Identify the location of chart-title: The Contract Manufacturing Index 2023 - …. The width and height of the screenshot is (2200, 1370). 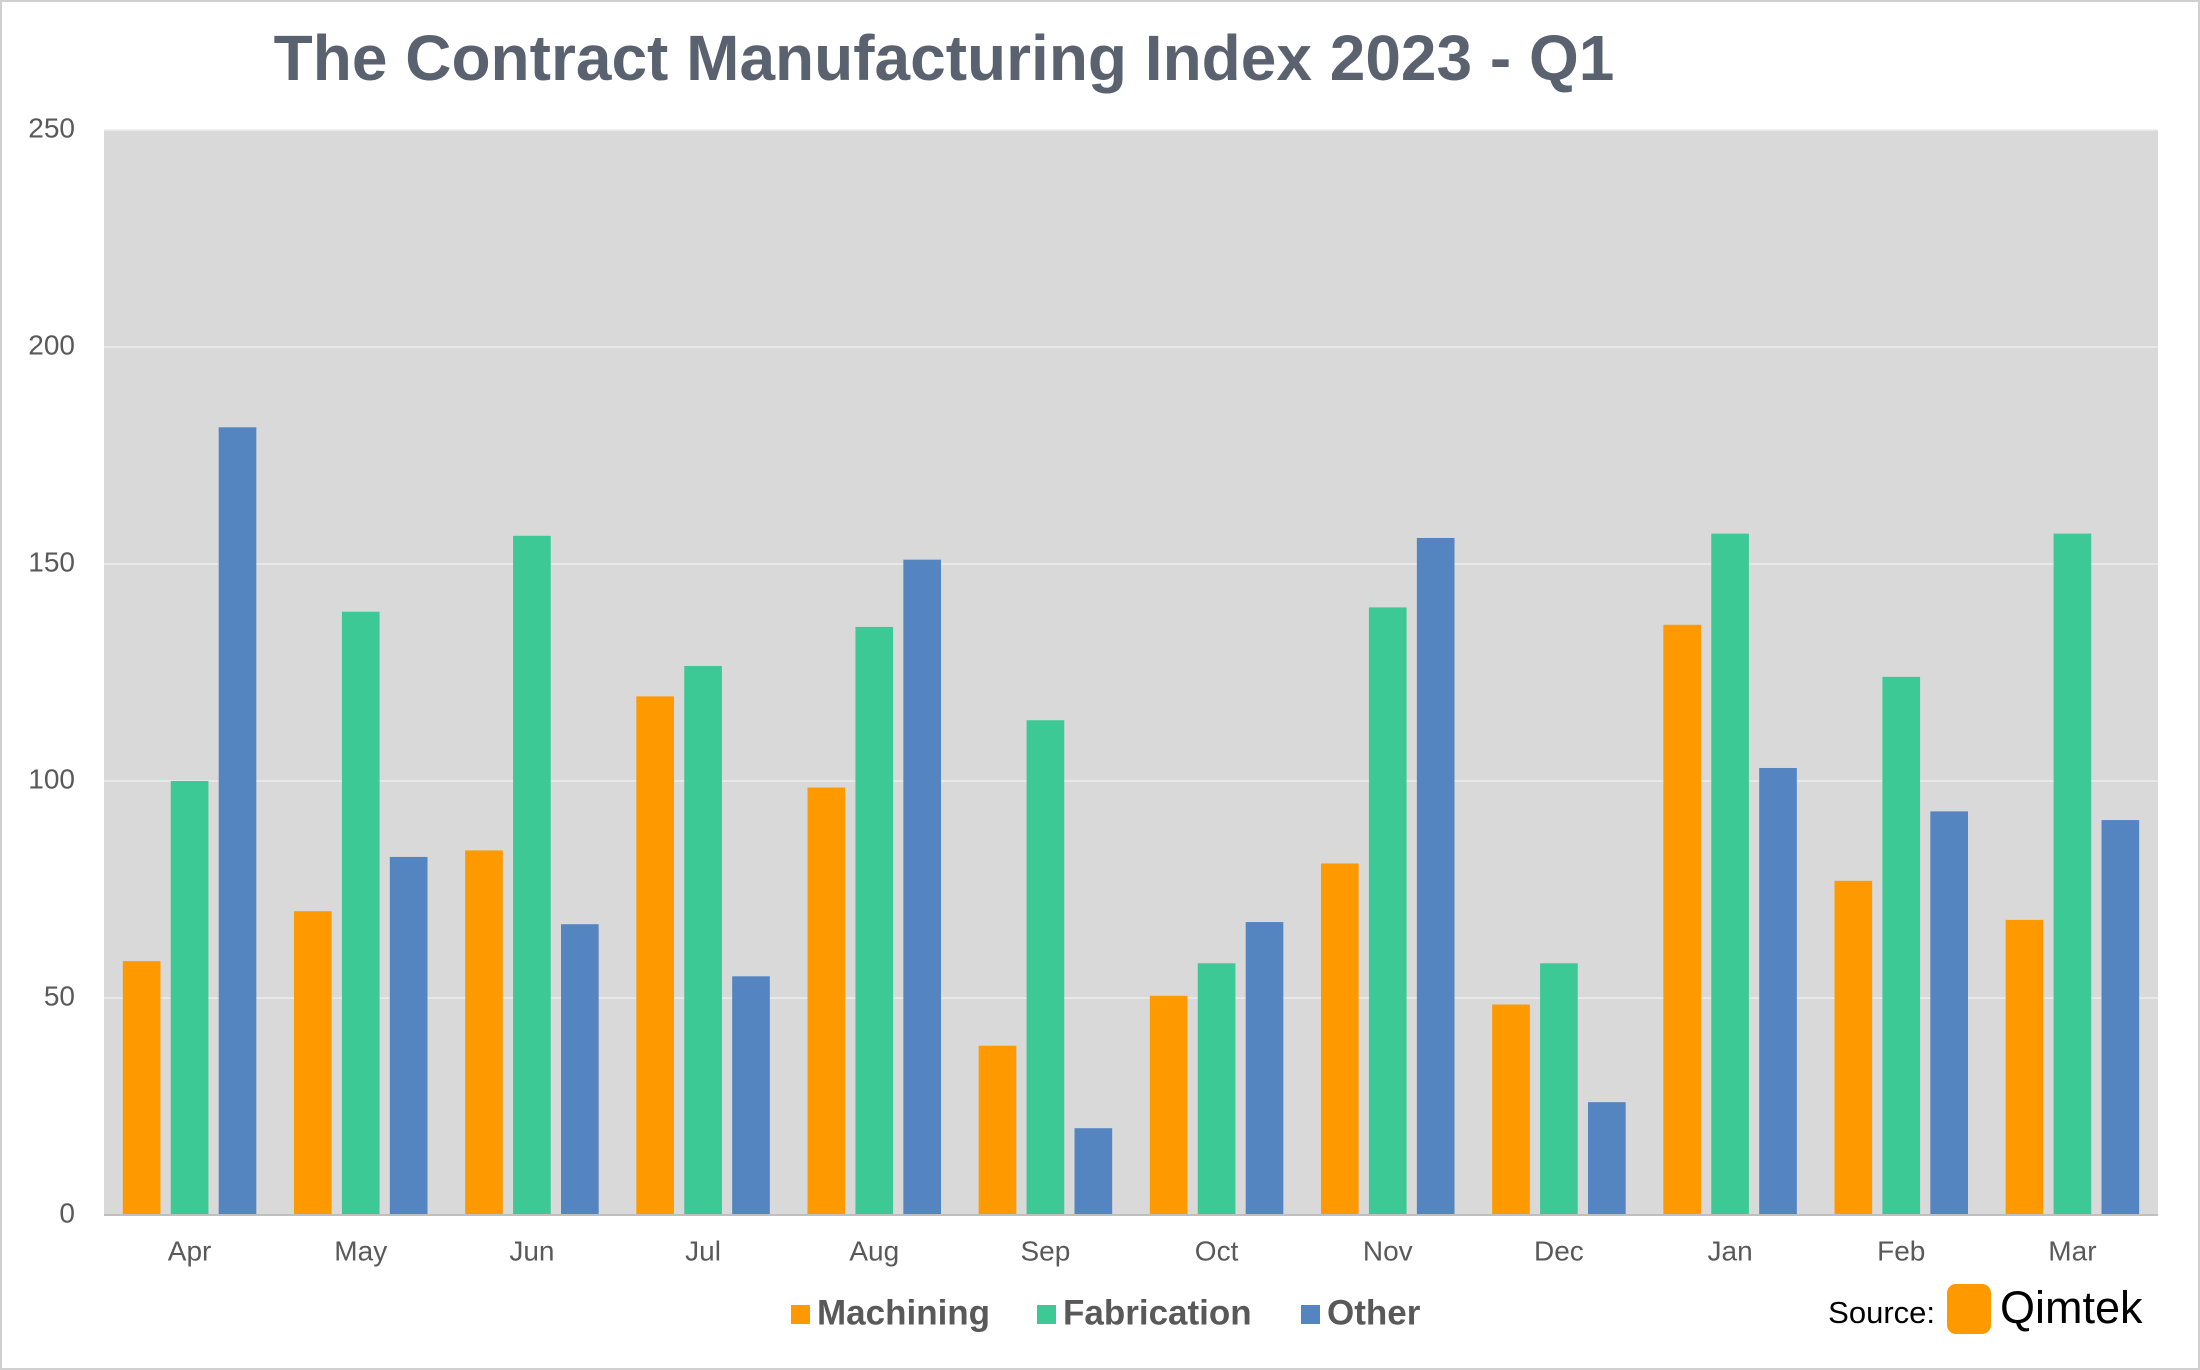
(944, 58).